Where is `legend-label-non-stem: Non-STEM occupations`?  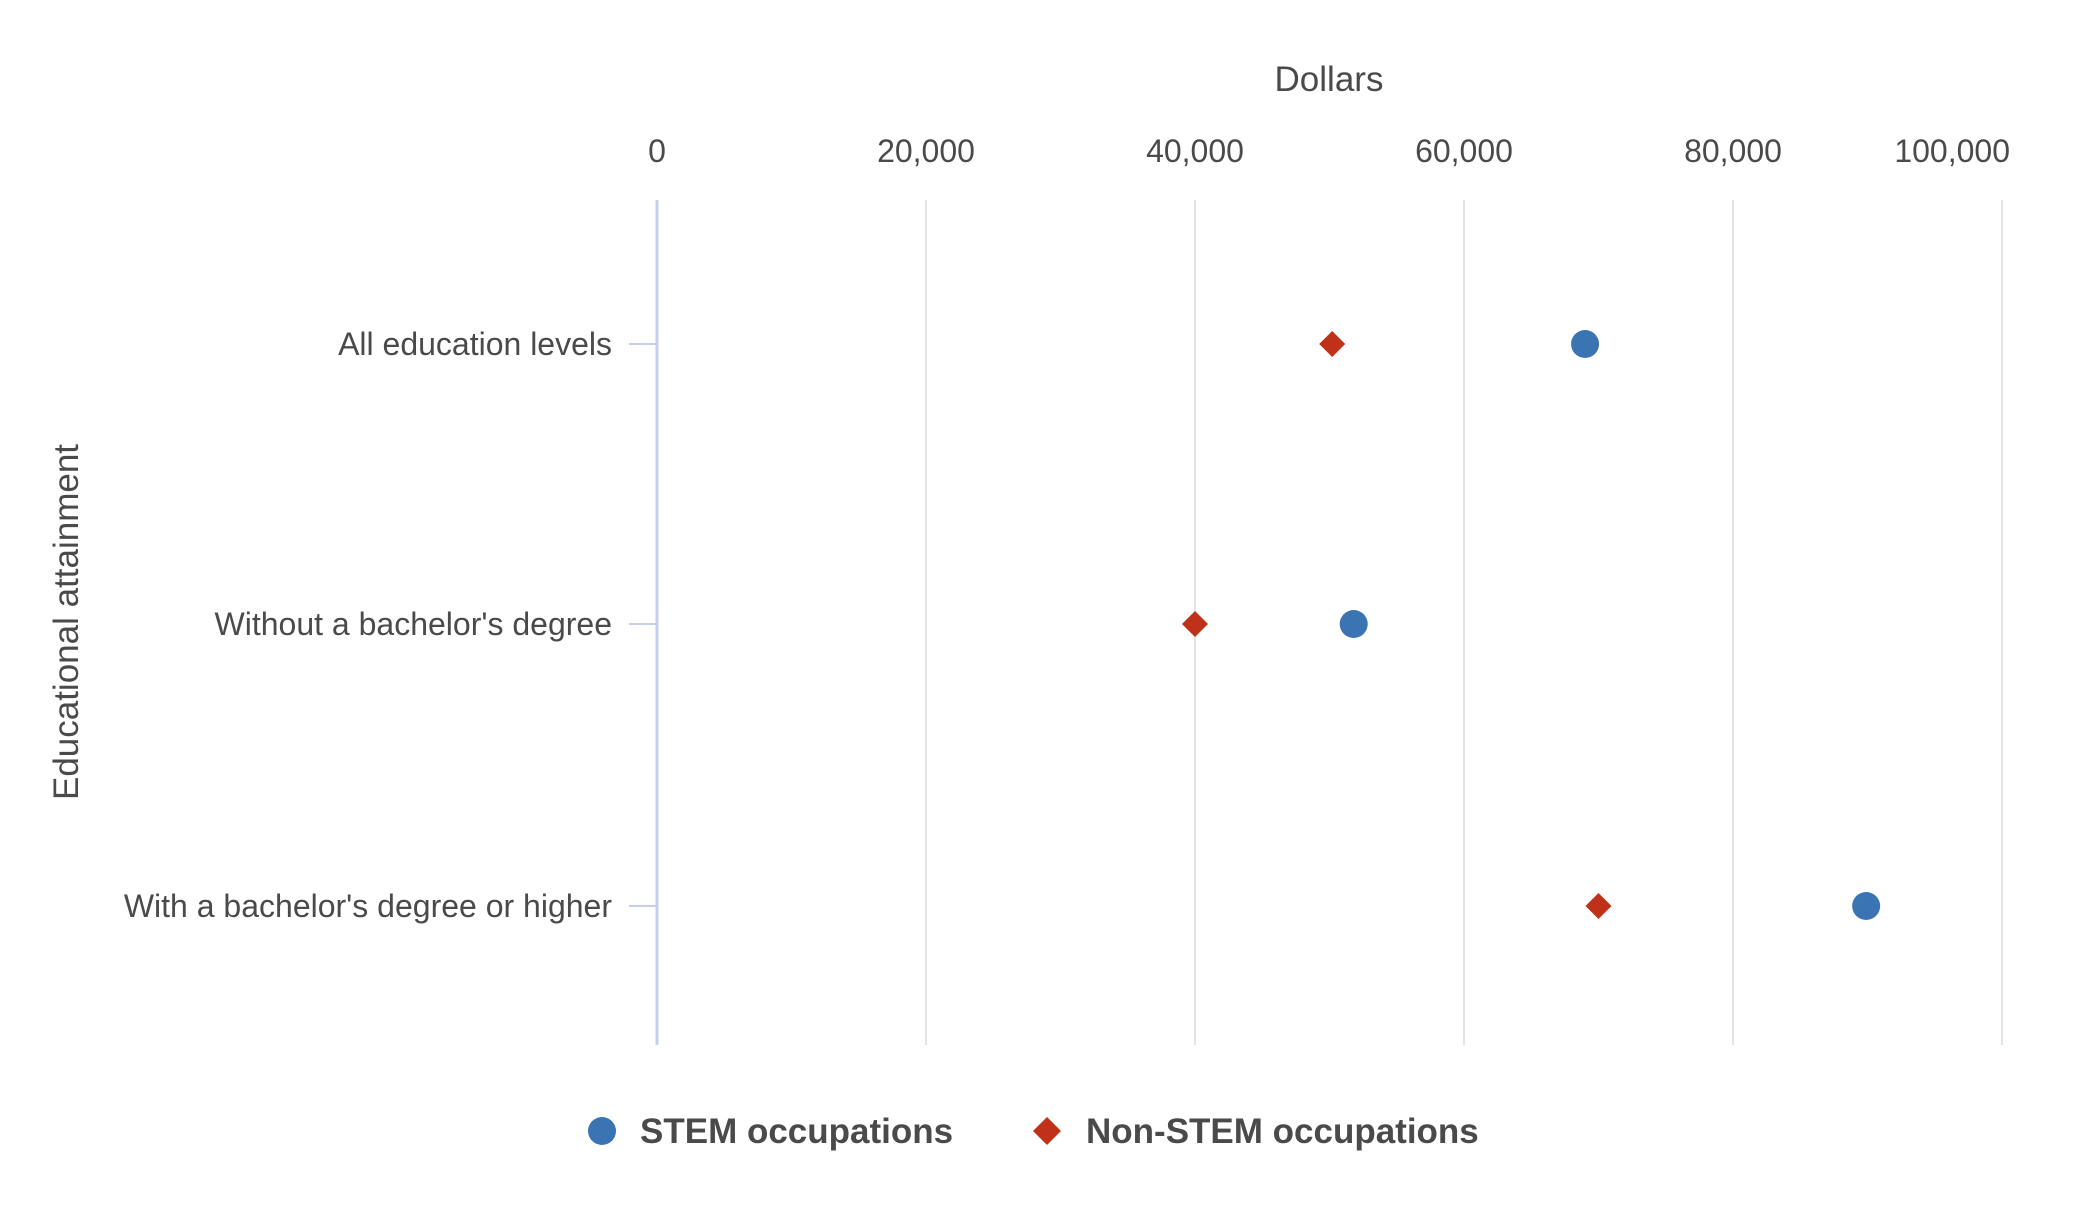 legend-label-non-stem: Non-STEM occupations is located at coordinates (1282, 1131).